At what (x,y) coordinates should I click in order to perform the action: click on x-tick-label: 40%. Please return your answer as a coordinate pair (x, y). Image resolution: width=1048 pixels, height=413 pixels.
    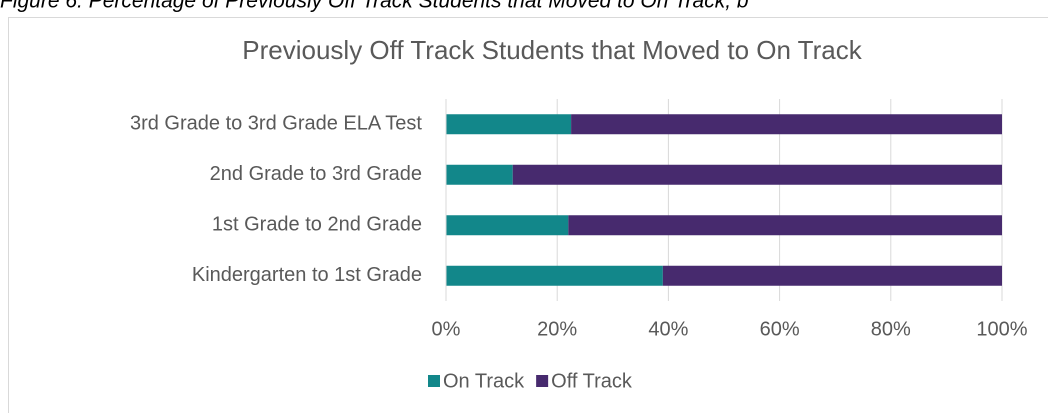
    Looking at the image, I should click on (668, 329).